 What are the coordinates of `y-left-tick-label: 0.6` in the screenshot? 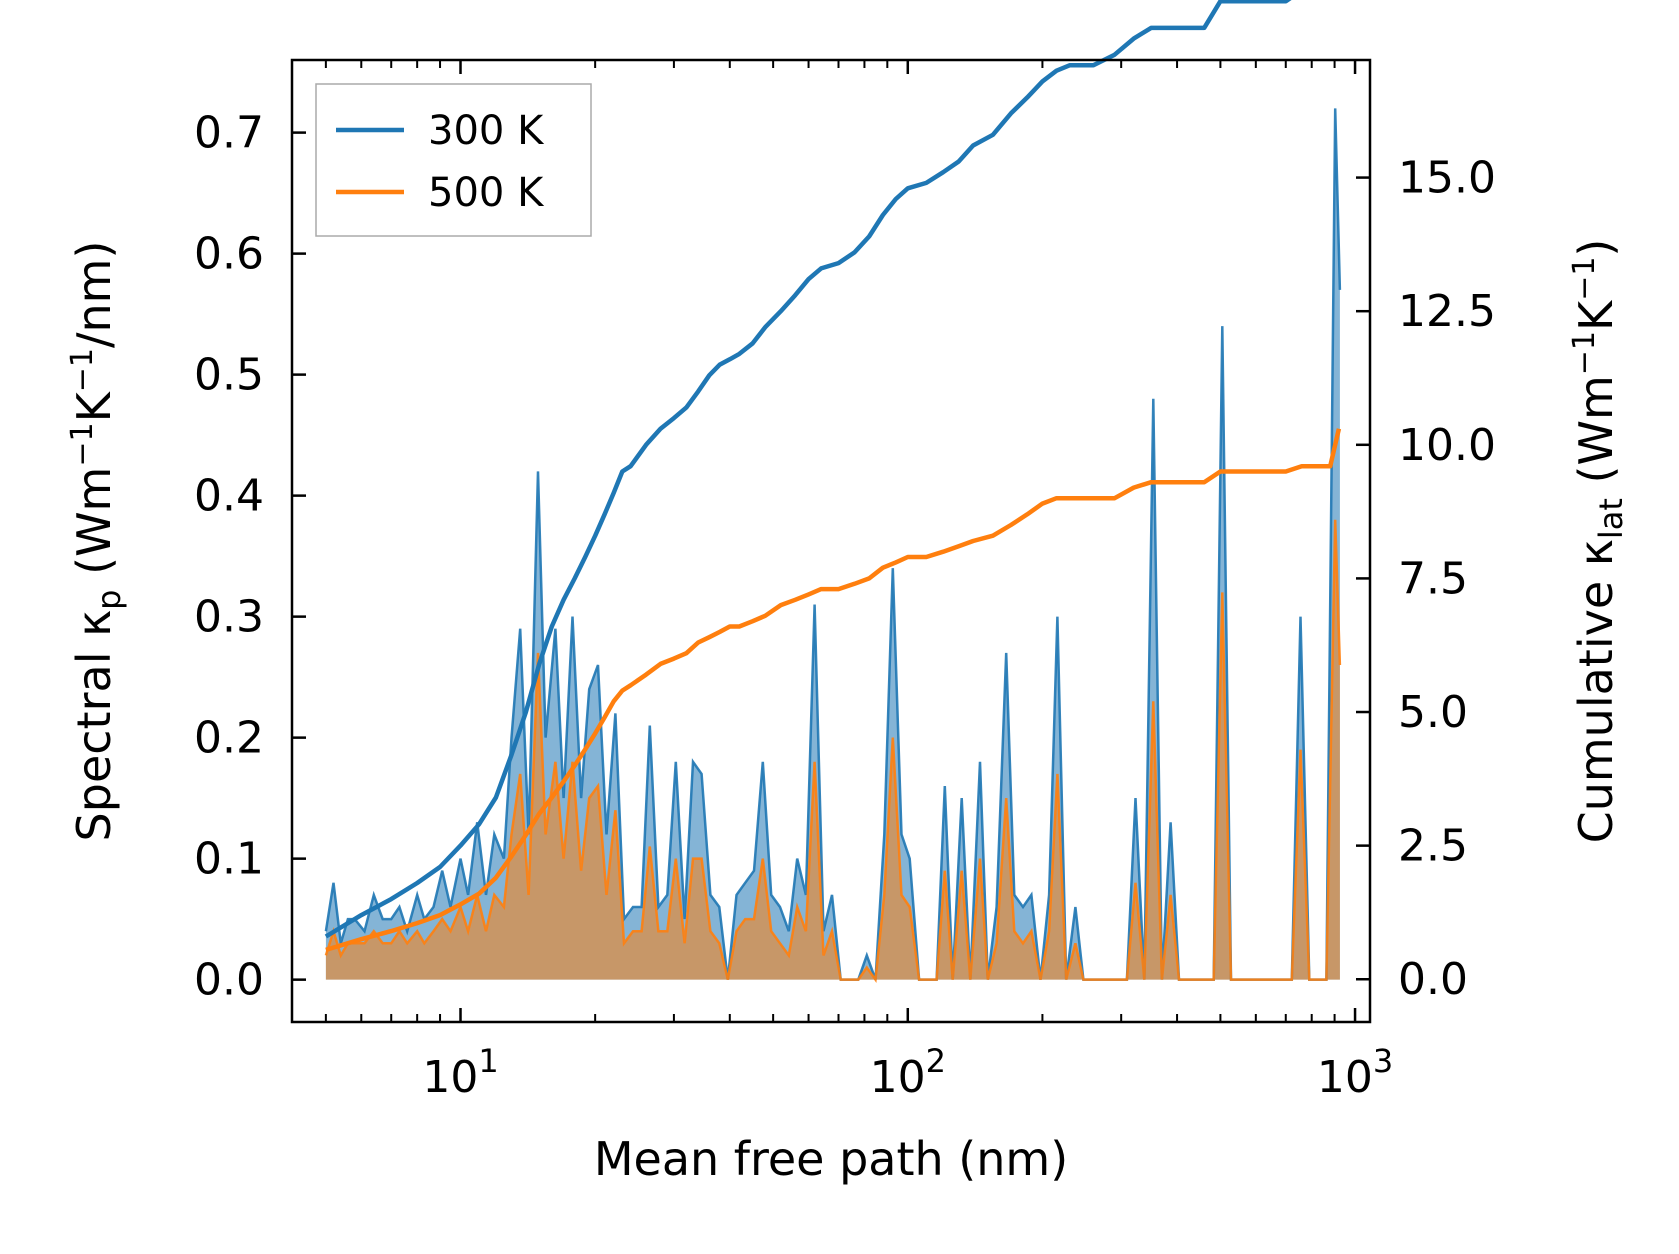 It's located at (229, 254).